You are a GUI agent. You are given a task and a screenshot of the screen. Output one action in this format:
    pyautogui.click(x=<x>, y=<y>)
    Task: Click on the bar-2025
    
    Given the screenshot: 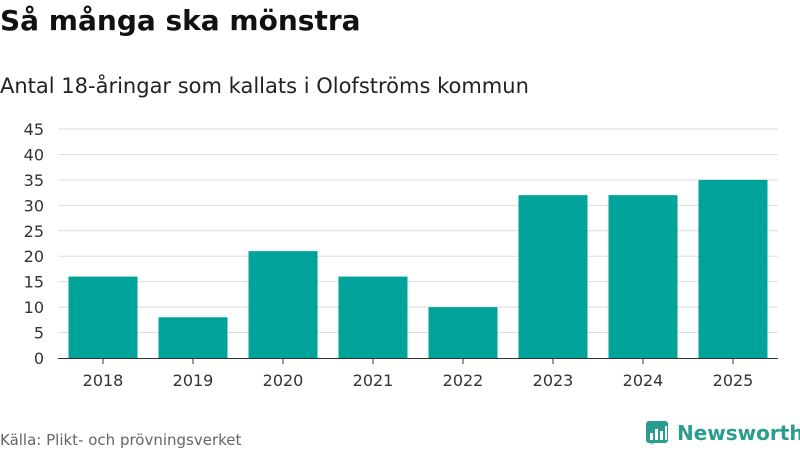 What is the action you would take?
    pyautogui.click(x=733, y=268)
    